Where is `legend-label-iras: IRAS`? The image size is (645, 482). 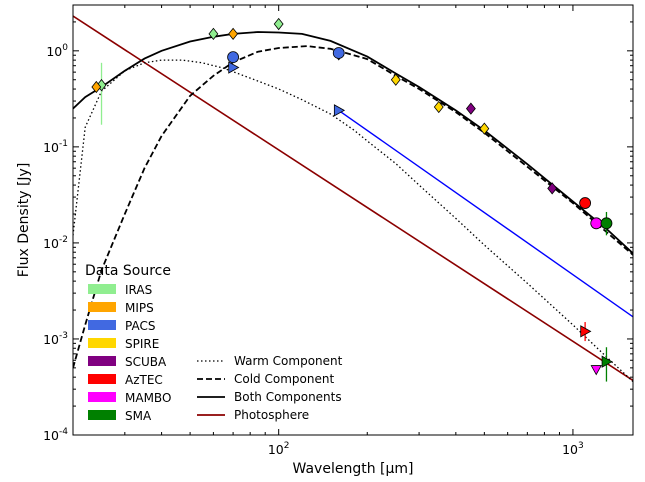 legend-label-iras: IRAS is located at coordinates (138, 290).